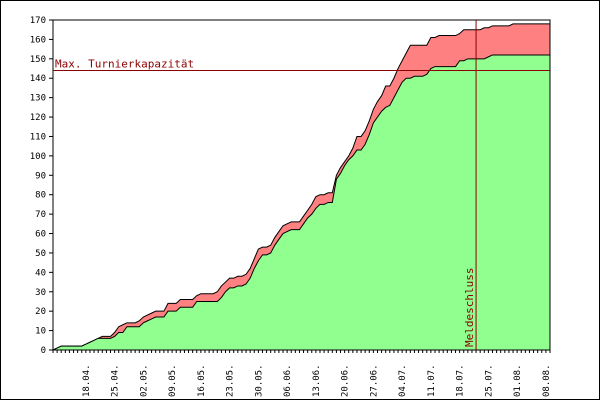 The image size is (600, 400). Describe the element at coordinates (202, 380) in the screenshot. I see `x-tick-label: 16.05.` at that location.